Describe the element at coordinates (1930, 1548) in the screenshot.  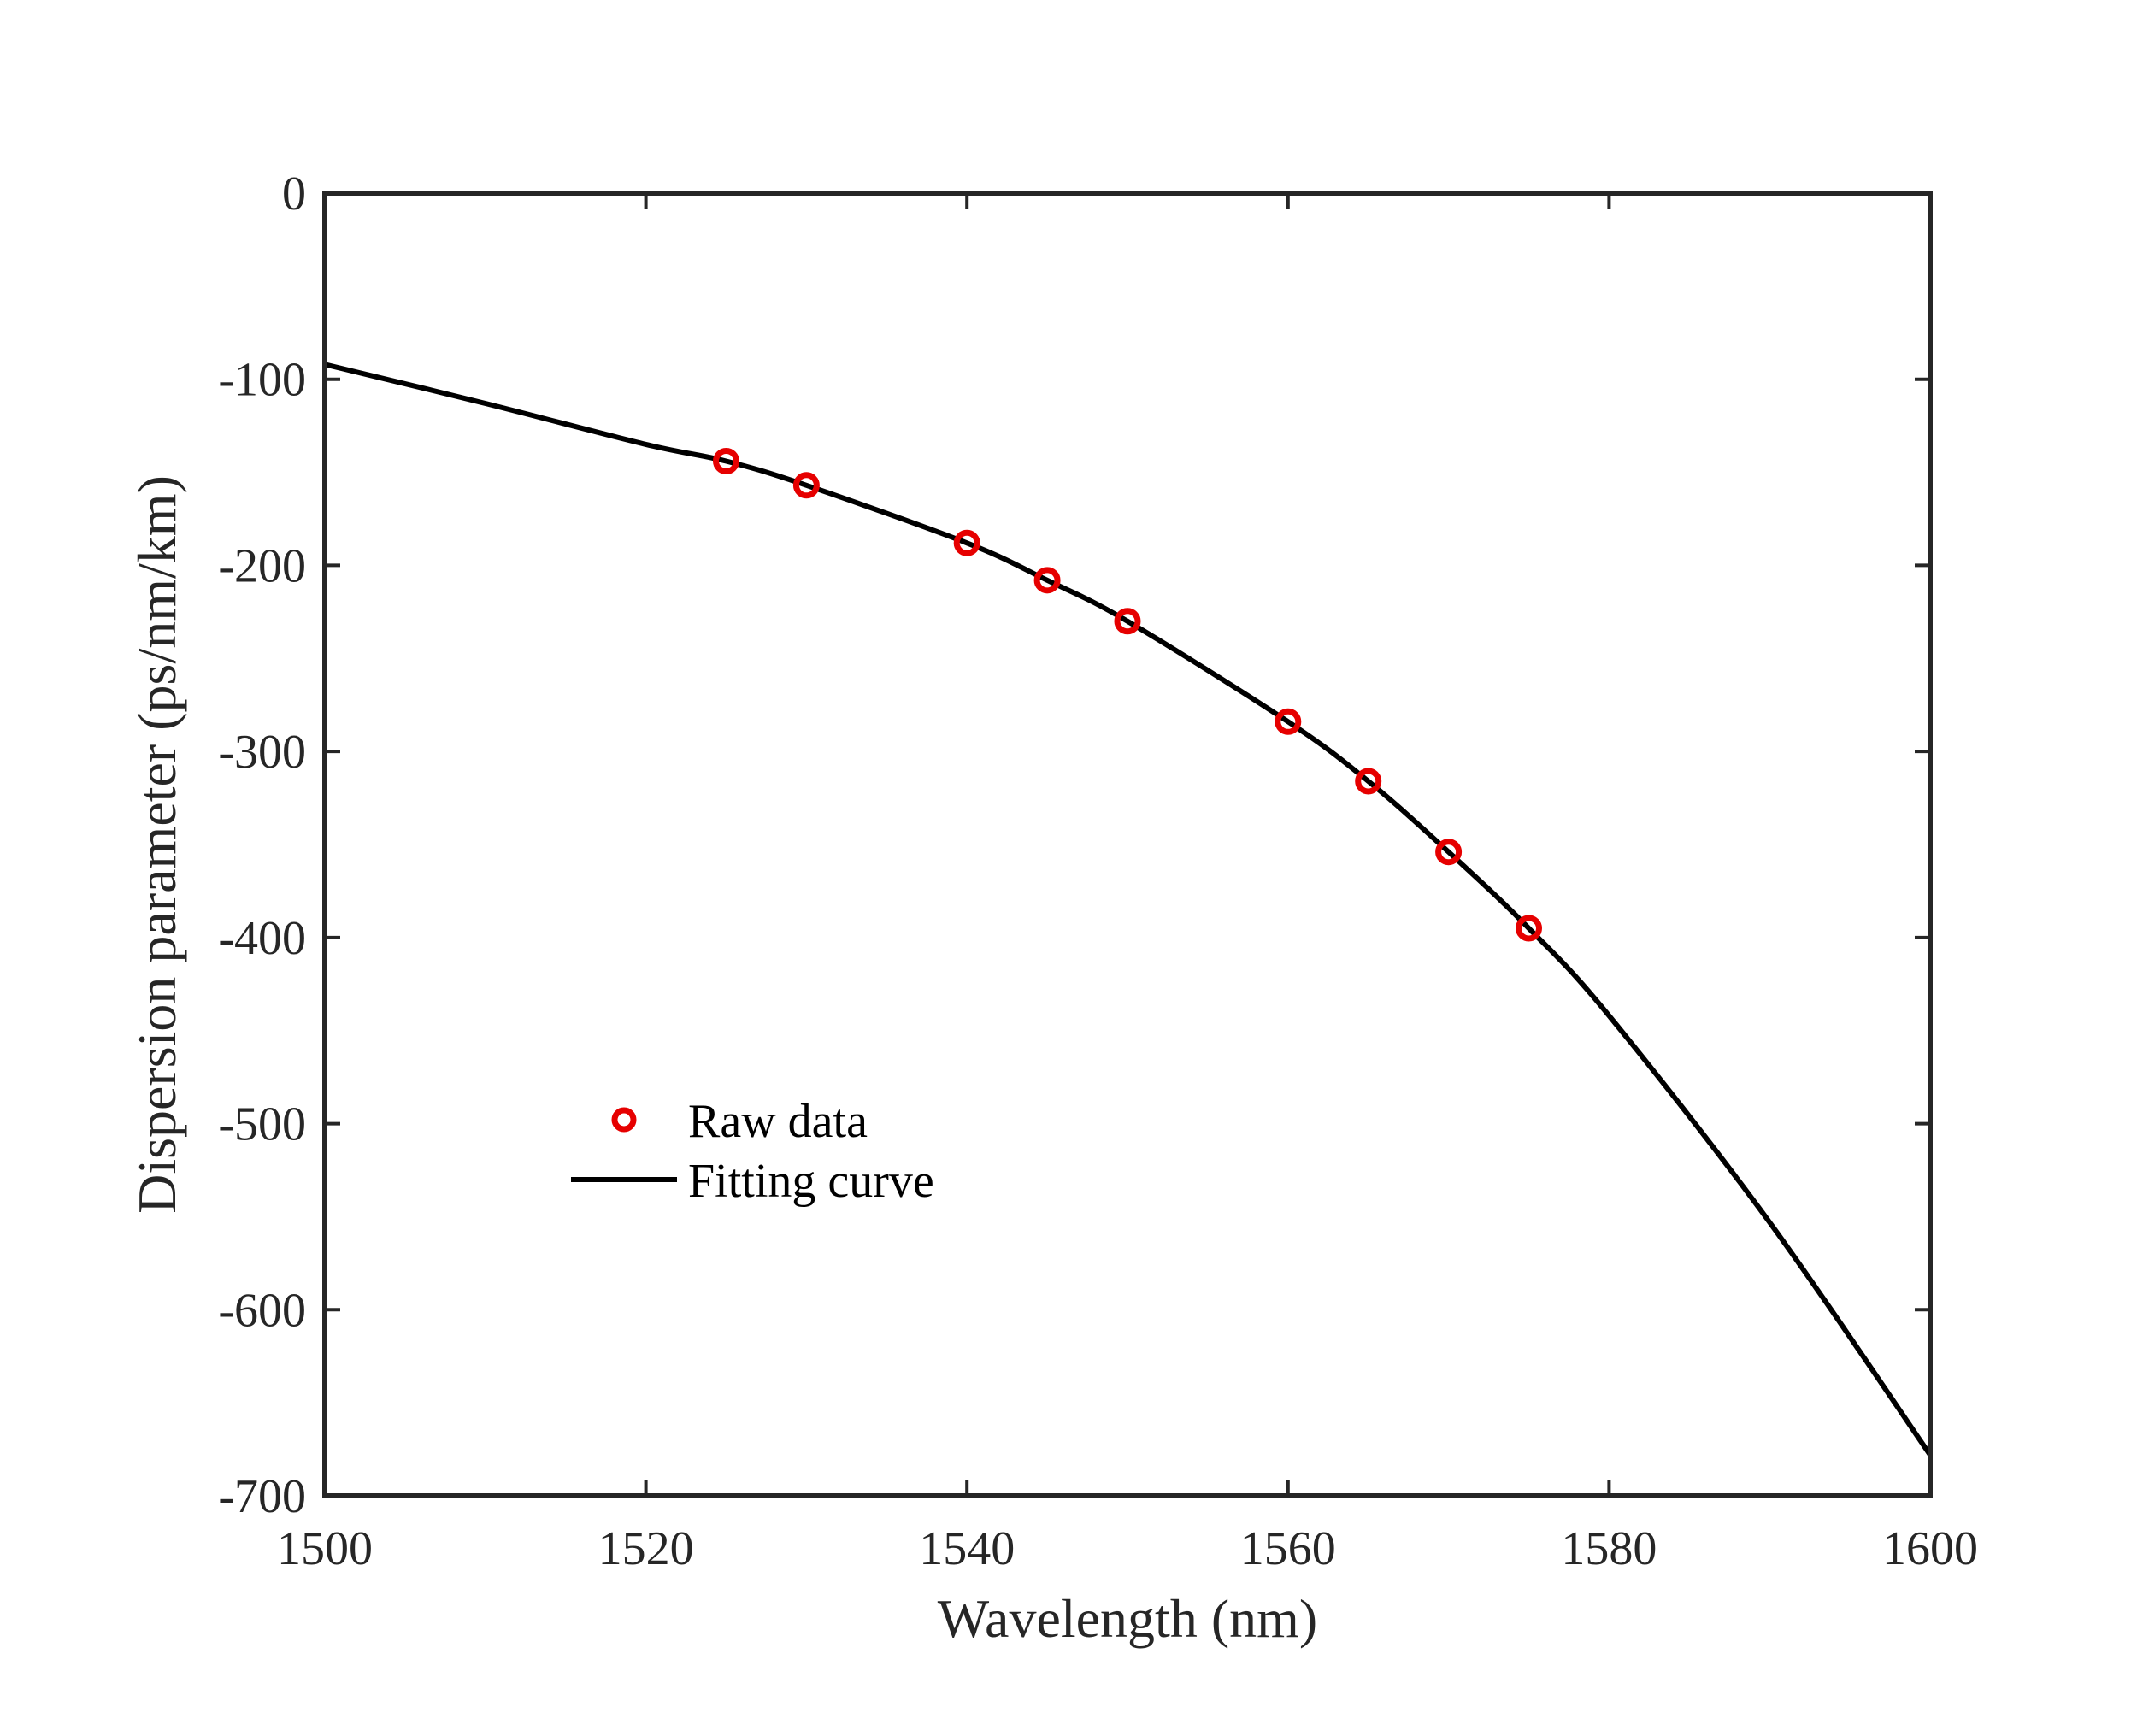
I see `x-tick-label: 1600` at that location.